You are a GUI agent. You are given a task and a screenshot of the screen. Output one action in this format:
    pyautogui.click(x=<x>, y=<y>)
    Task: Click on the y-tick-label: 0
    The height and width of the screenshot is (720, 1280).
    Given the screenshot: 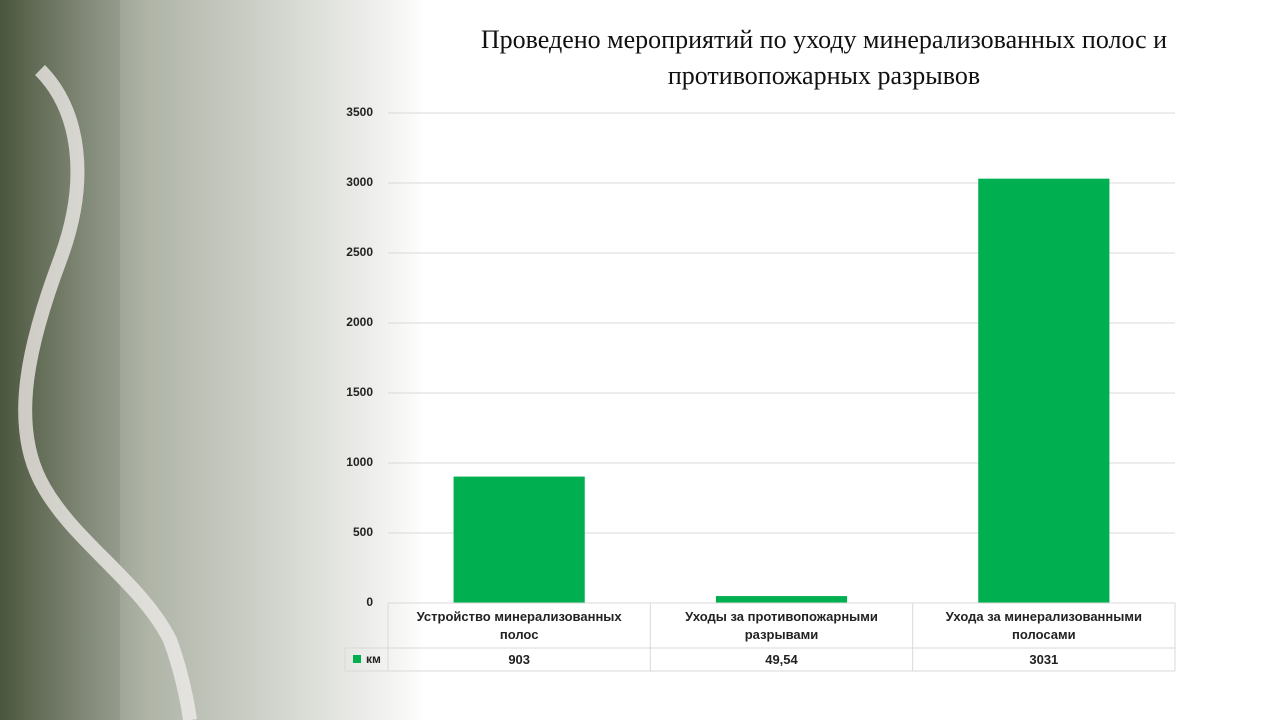 What is the action you would take?
    pyautogui.click(x=369, y=602)
    